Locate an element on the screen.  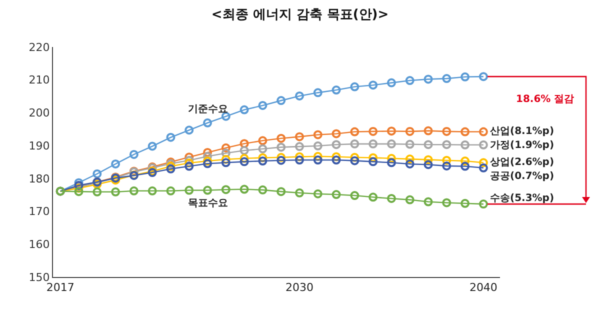
series-label: 목표수요 is located at coordinates (208, 203).